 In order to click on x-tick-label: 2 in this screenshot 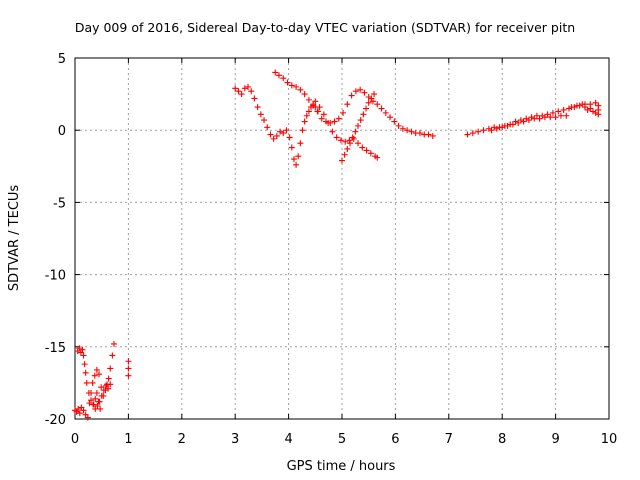, I will do `click(182, 439)`.